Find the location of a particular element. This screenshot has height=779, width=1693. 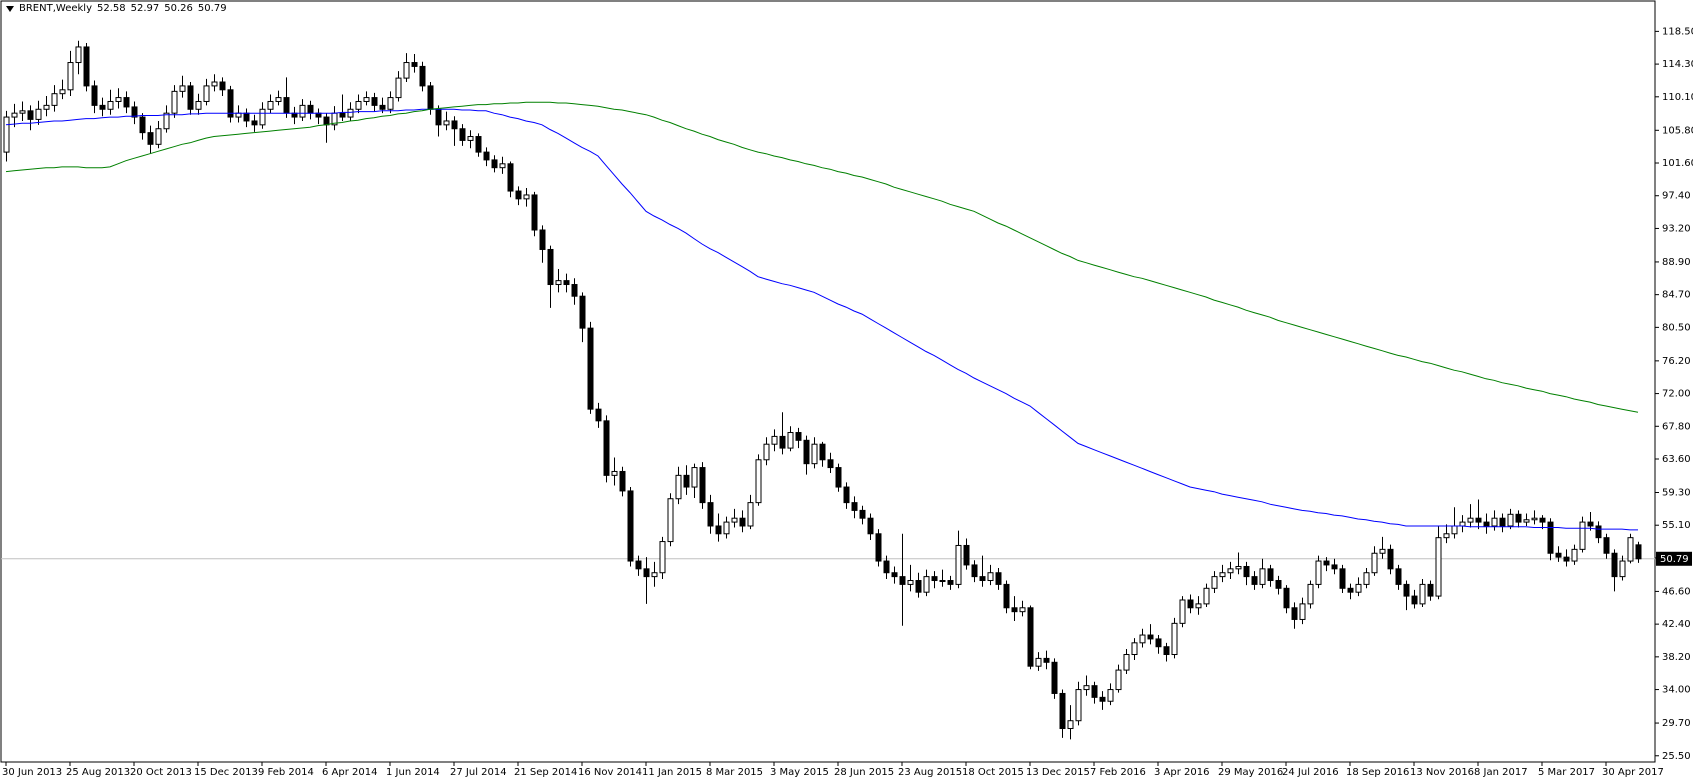

x-tick-label: 9 Feb 2014 is located at coordinates (286, 772).